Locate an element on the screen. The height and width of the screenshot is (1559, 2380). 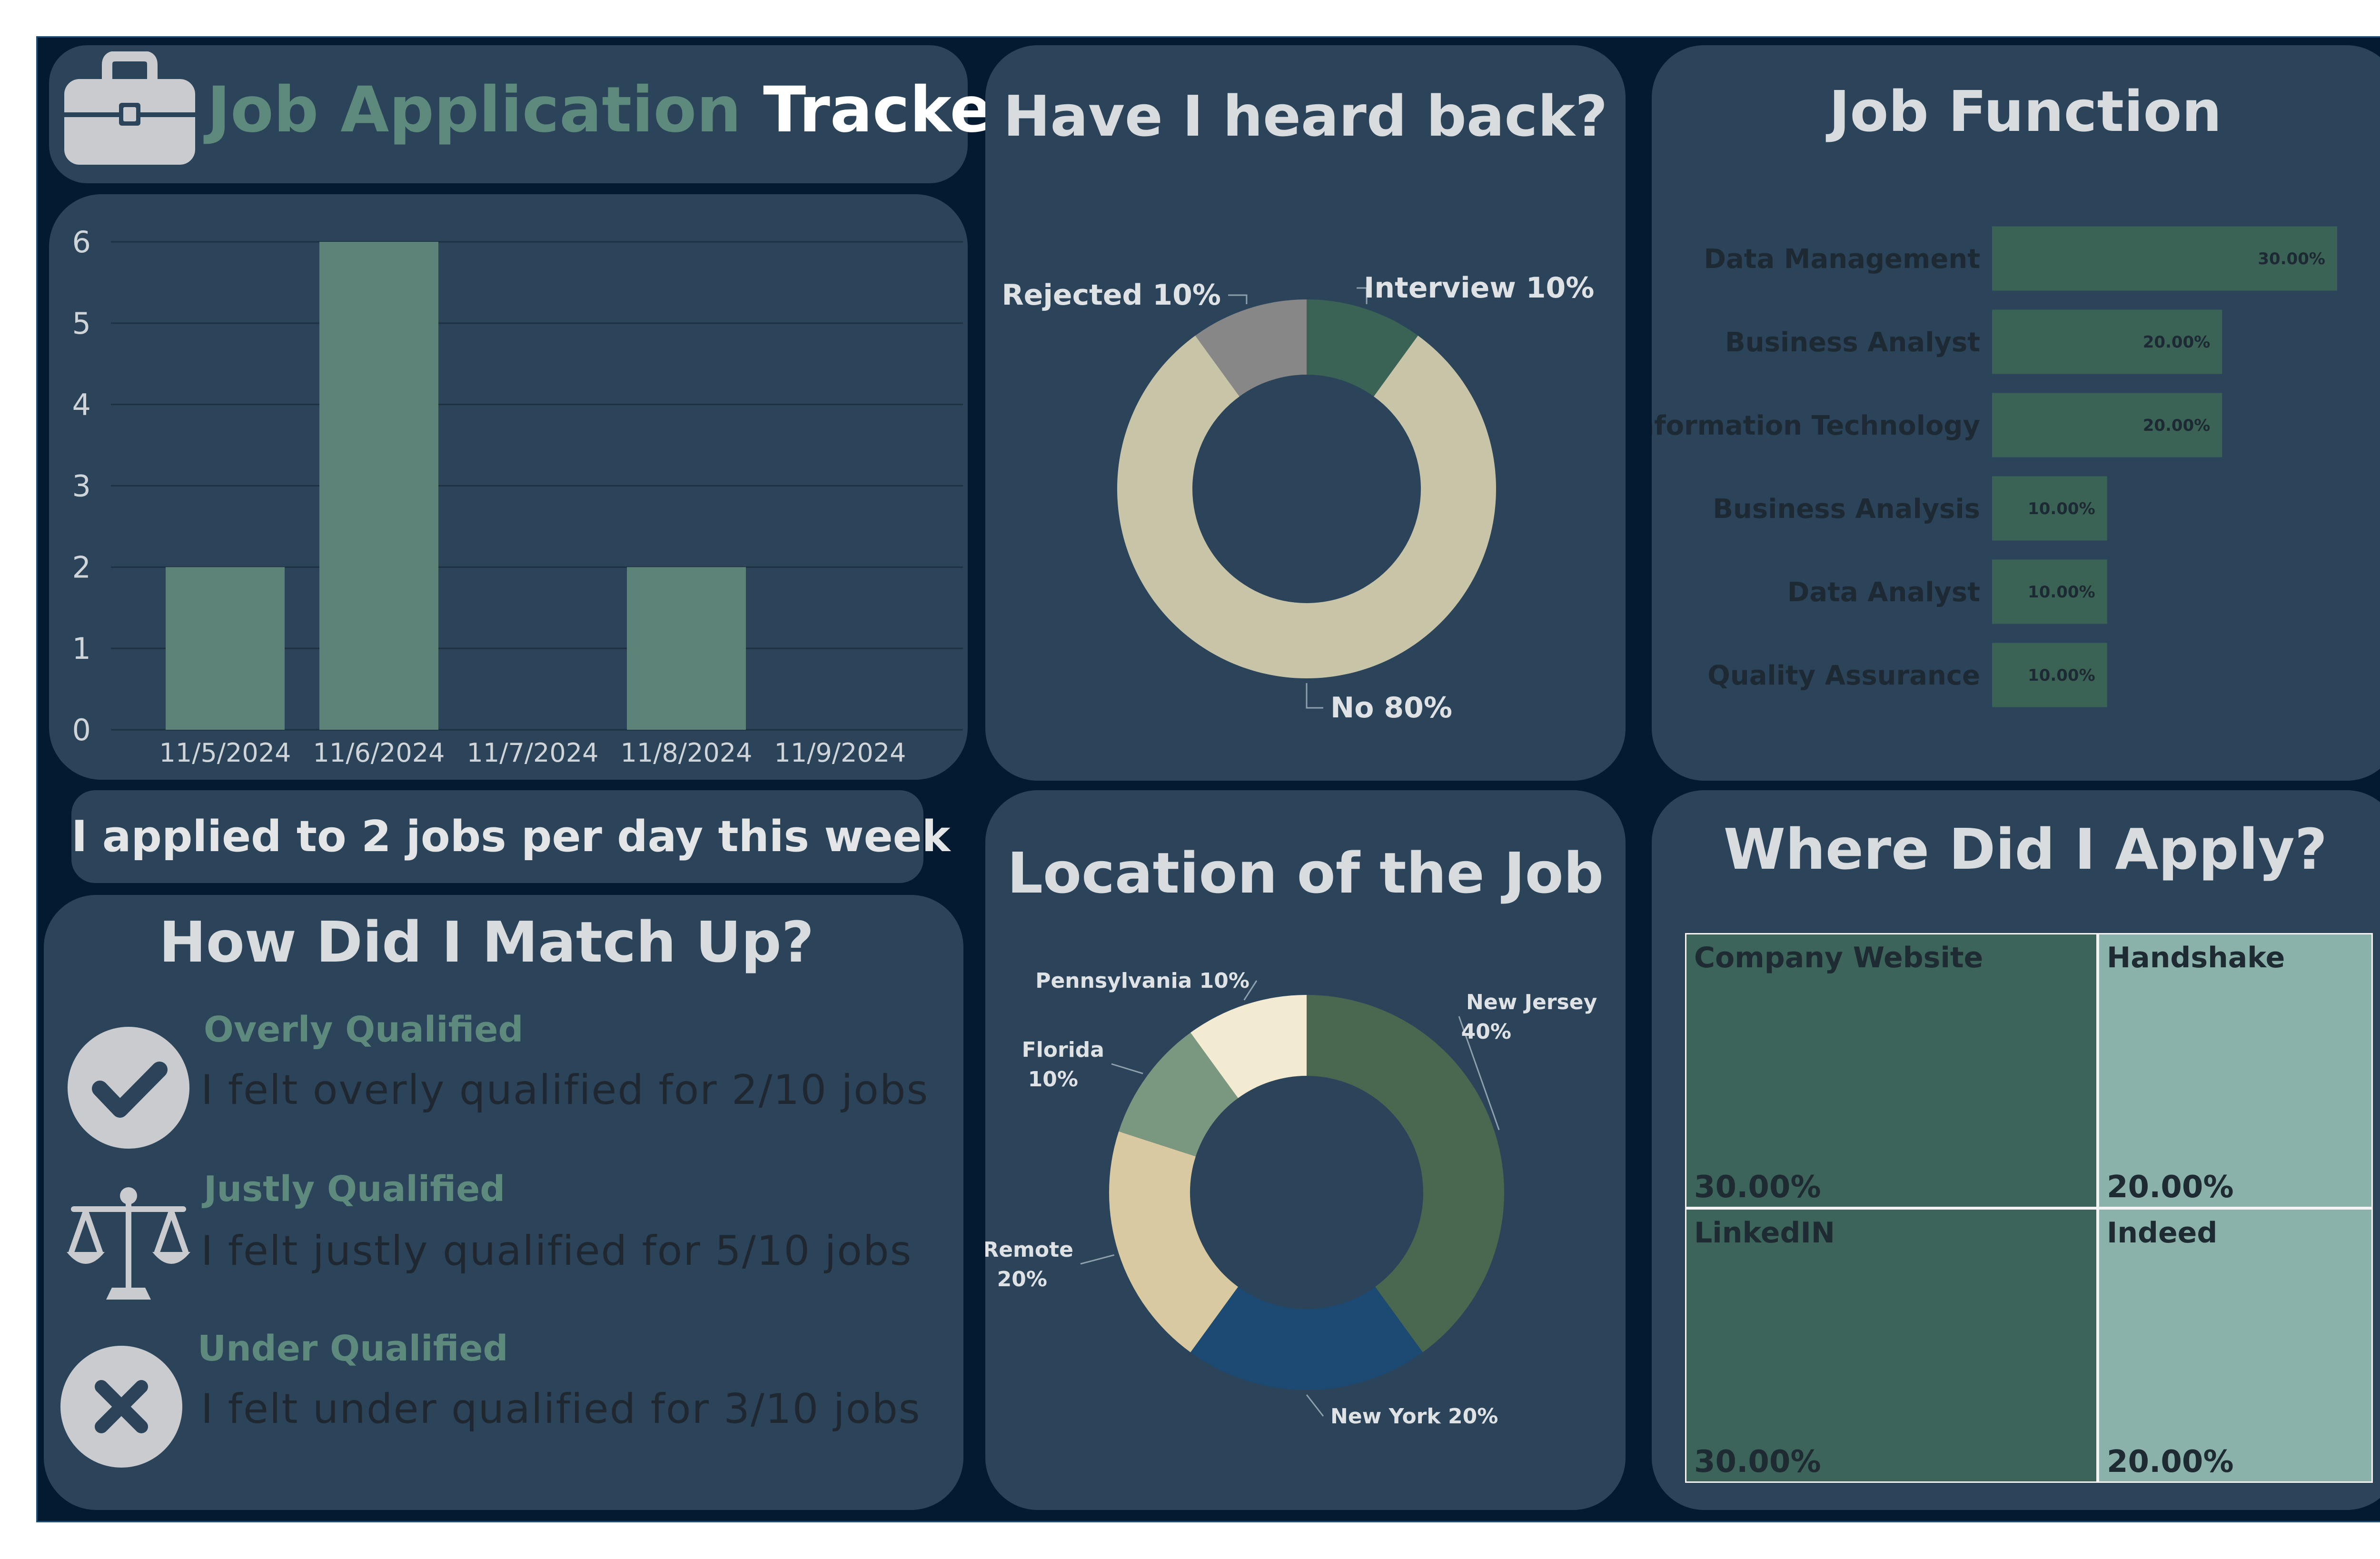
summary-card is located at coordinates (497, 836).